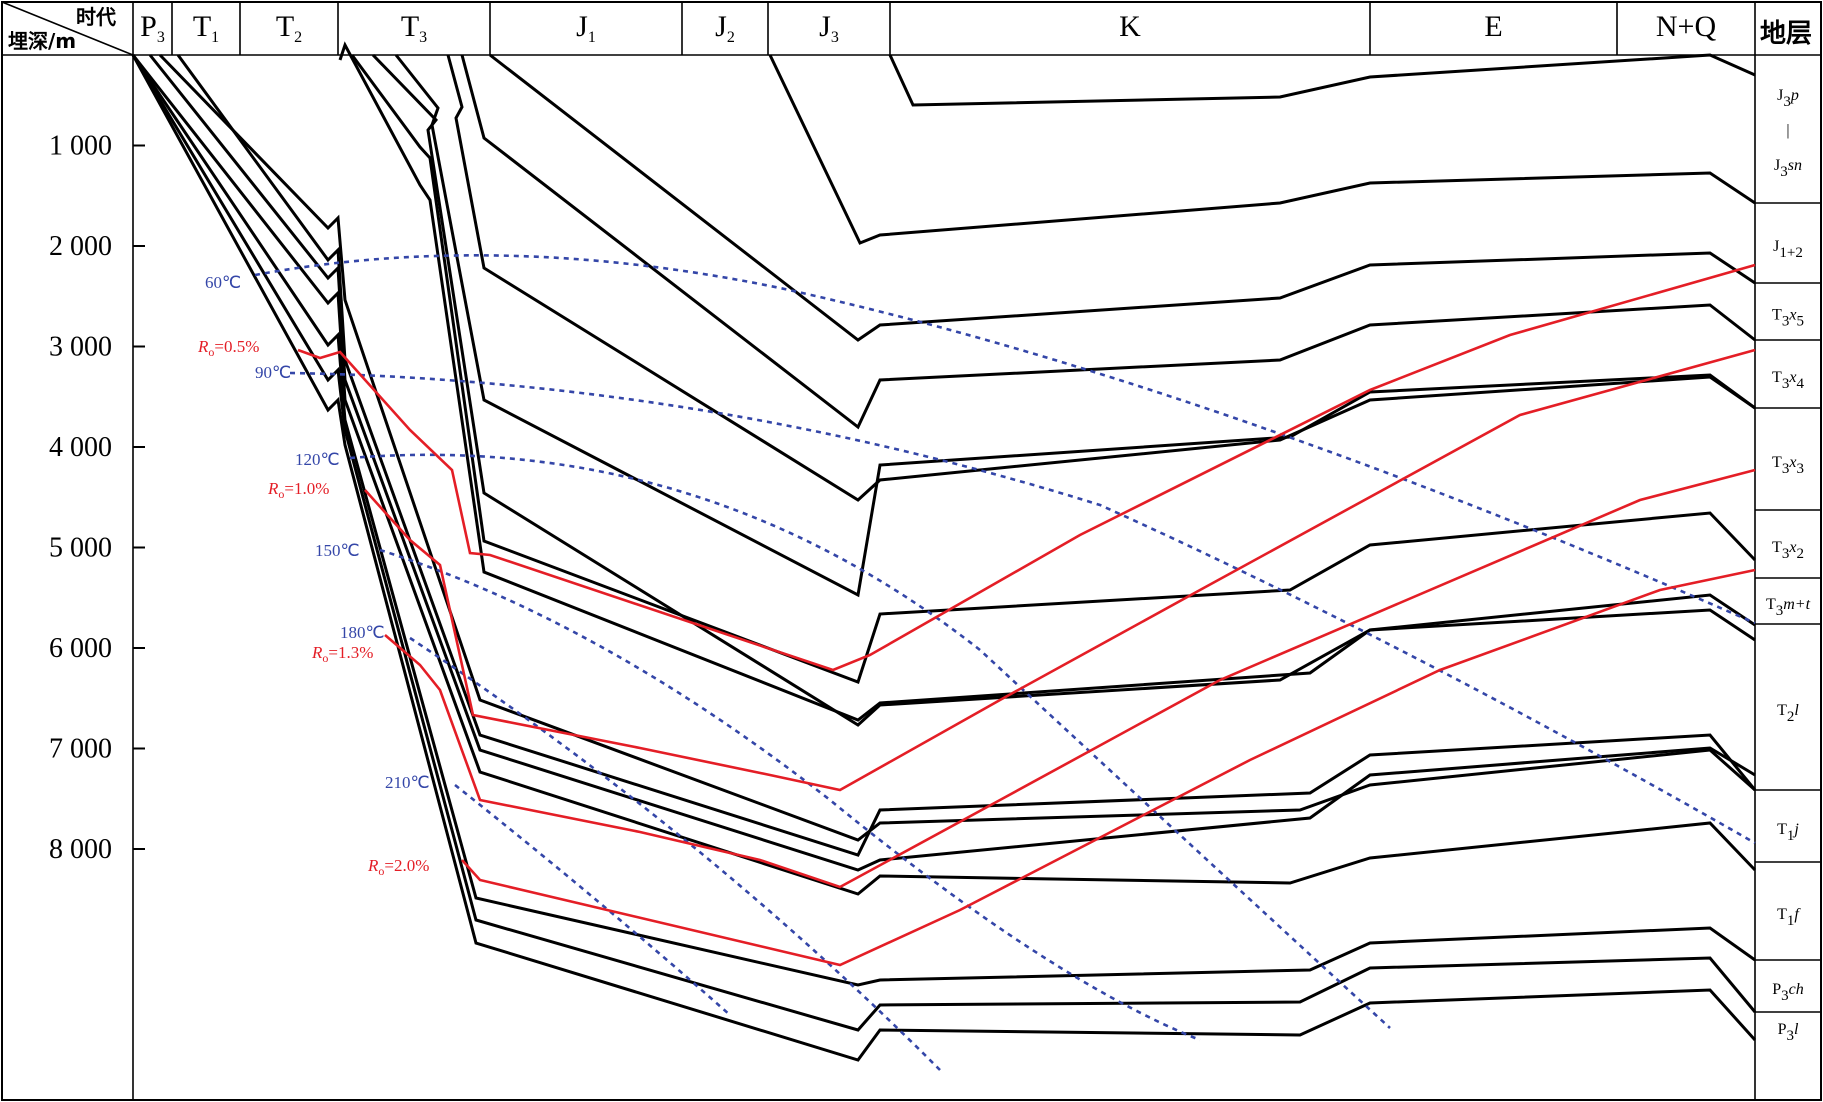 This screenshot has width=1823, height=1102. What do you see at coordinates (80, 849) in the screenshot?
I see `y-tick-label: 8 000` at bounding box center [80, 849].